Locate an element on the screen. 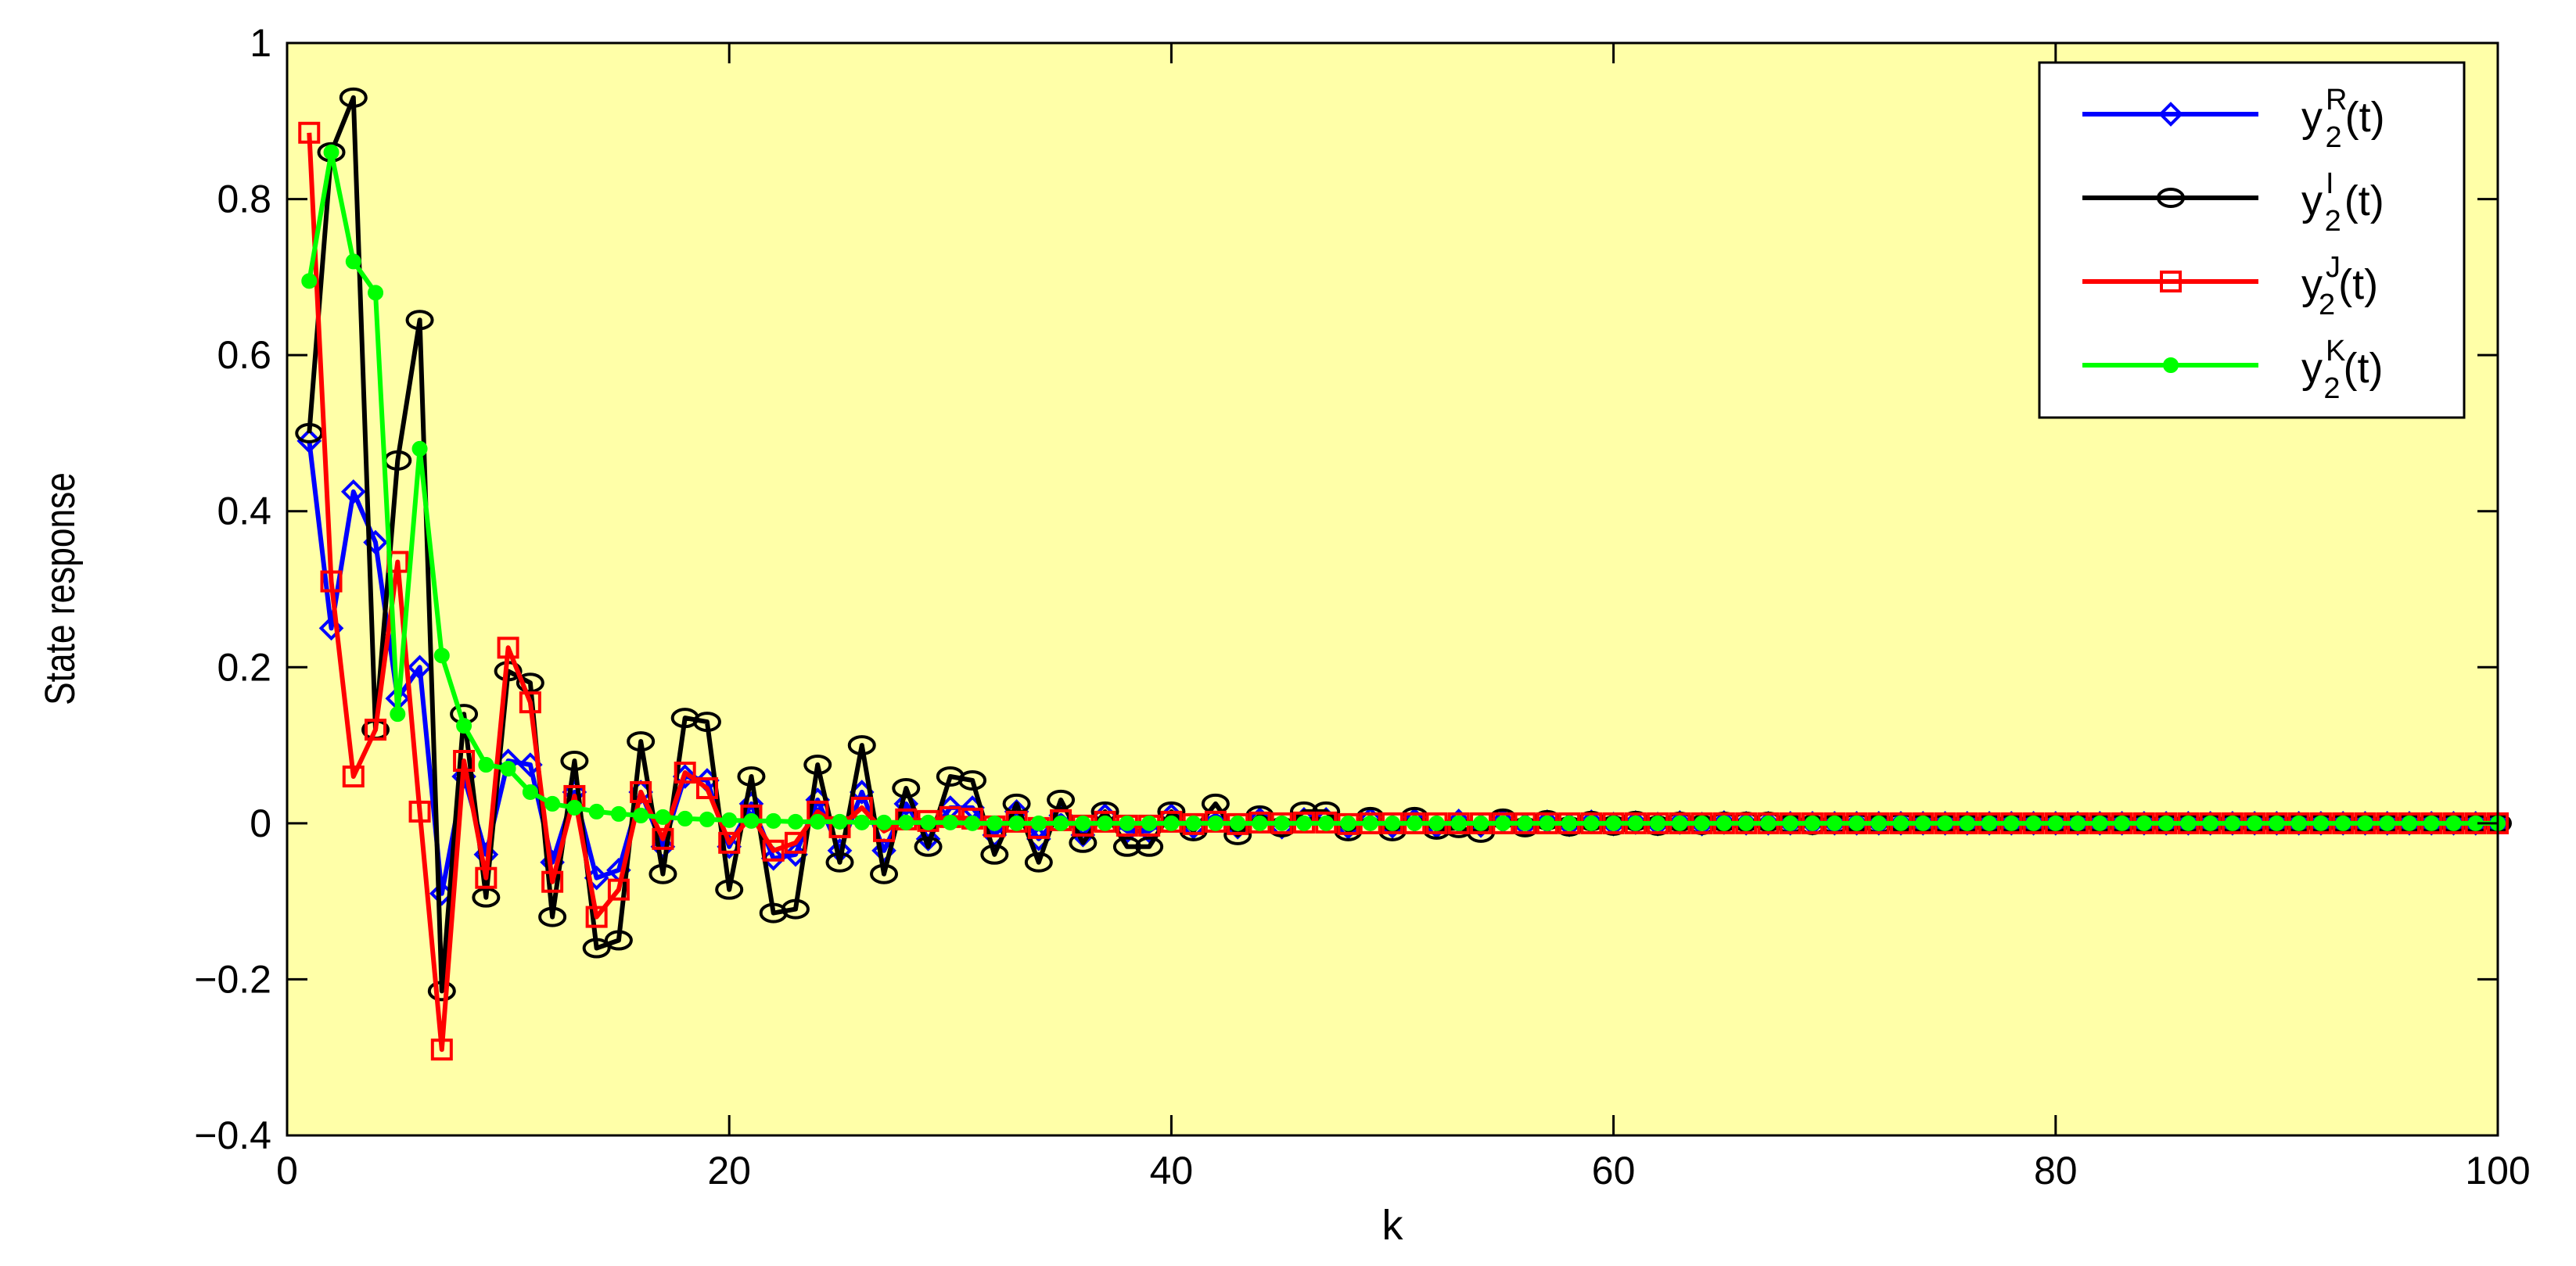 This screenshot has width=2576, height=1266. legend-label-sup: I is located at coordinates (2330, 183).